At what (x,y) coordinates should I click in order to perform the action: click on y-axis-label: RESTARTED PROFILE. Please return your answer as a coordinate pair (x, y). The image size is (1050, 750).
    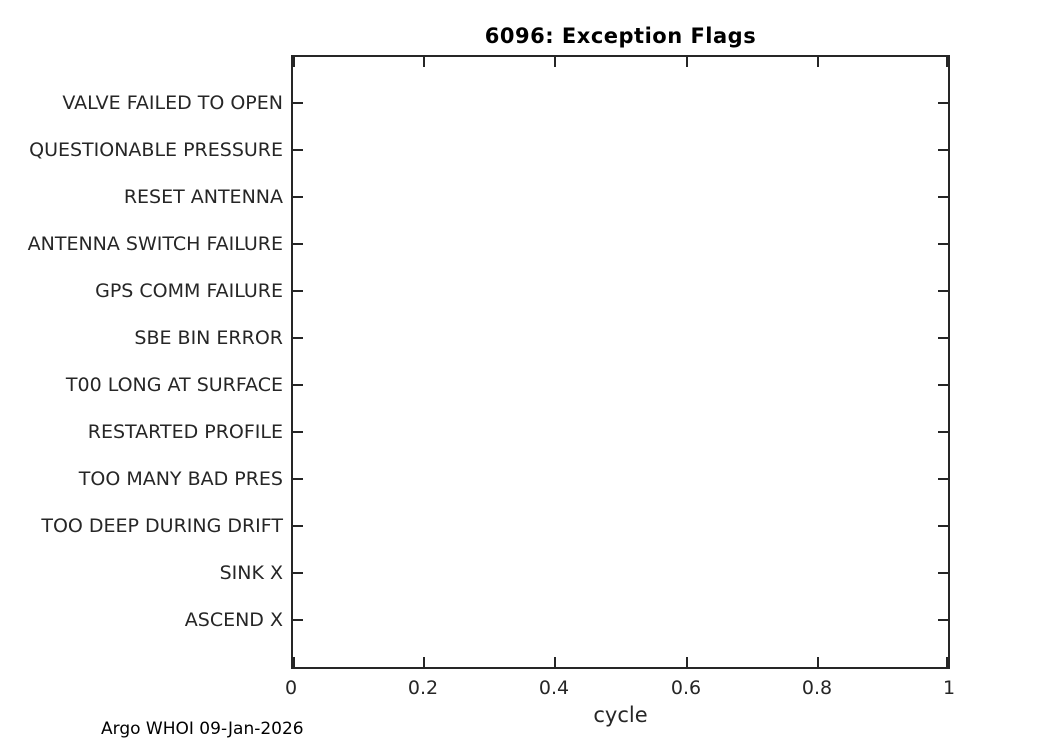
    Looking at the image, I should click on (185, 432).